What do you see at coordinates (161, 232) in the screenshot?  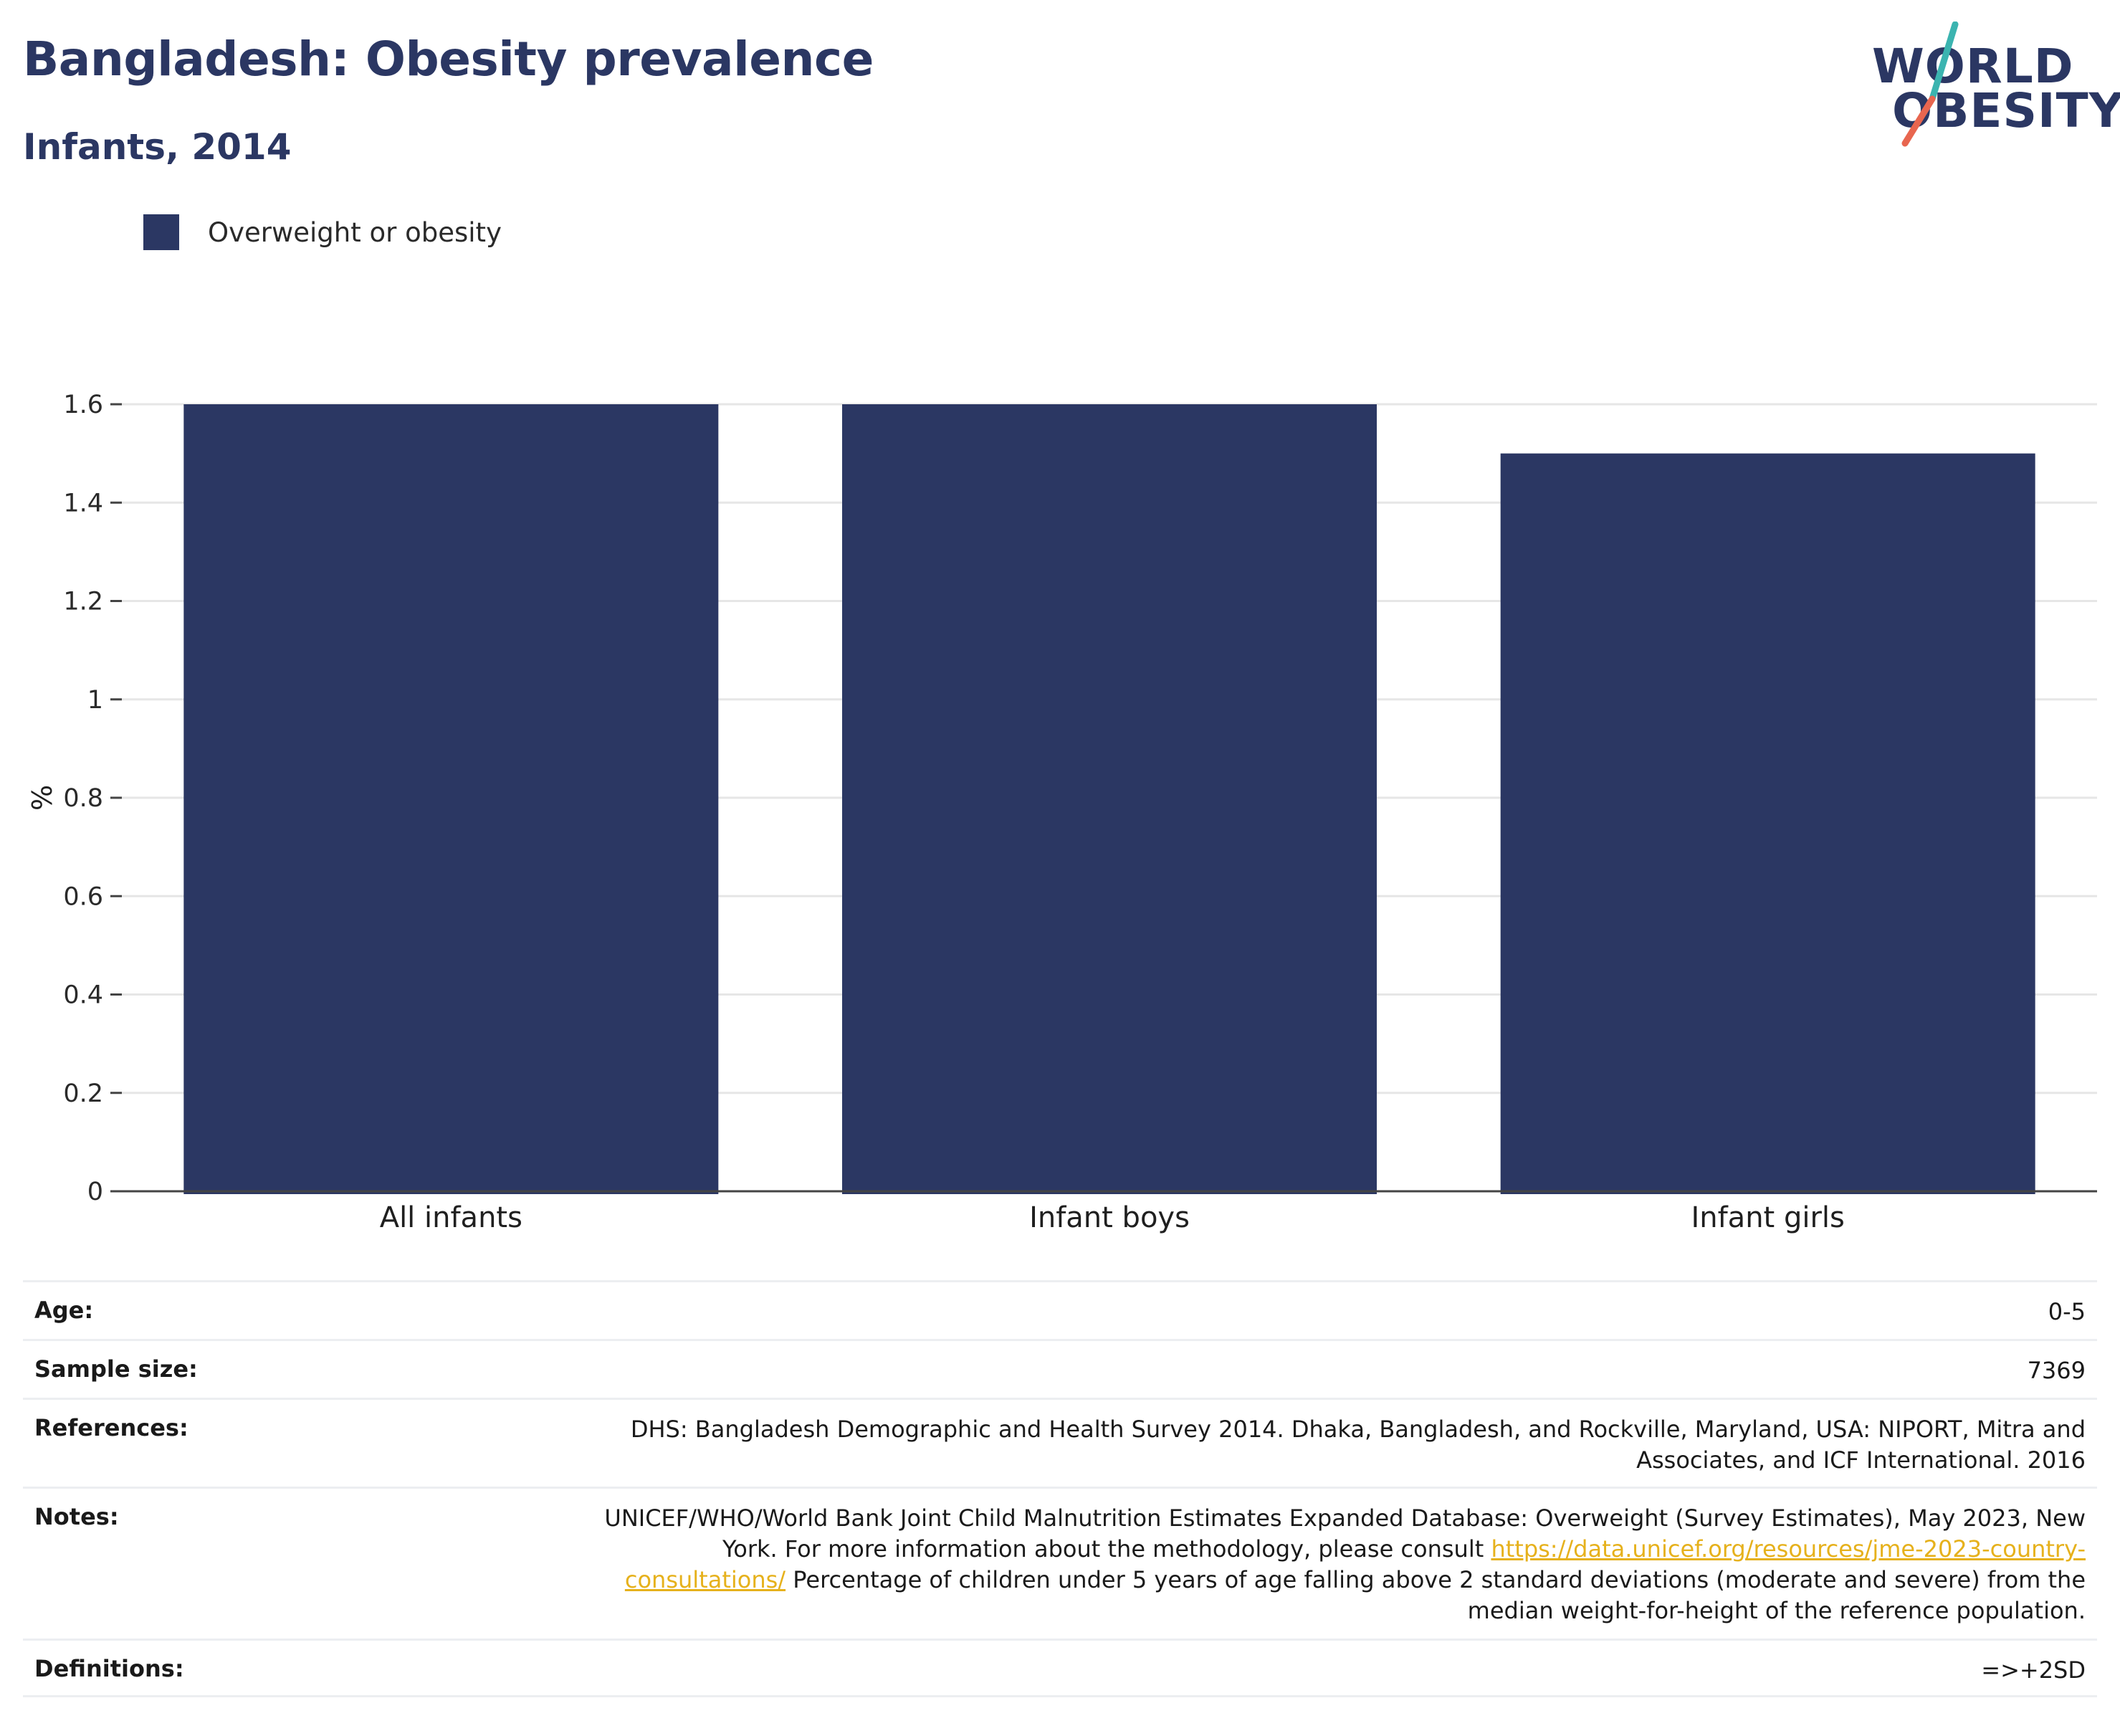 I see `legend-swatch` at bounding box center [161, 232].